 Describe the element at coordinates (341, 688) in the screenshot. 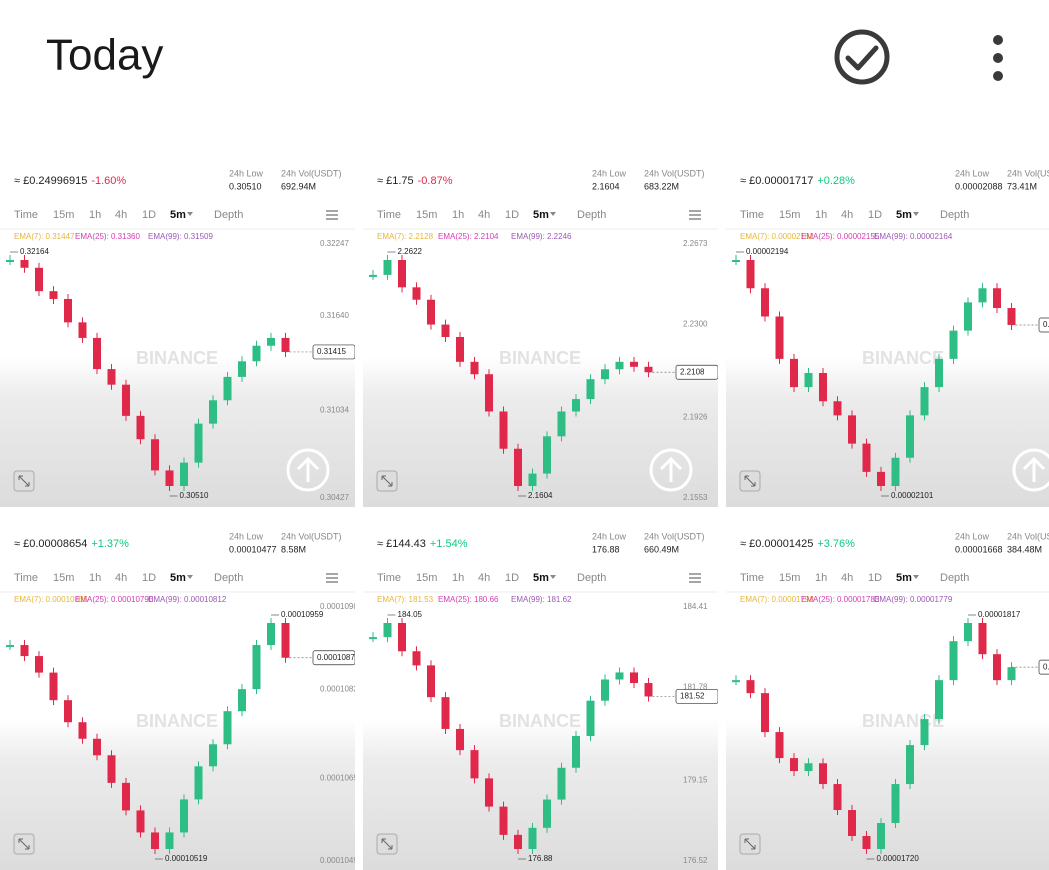

I see `y-tick-label: 0.00010820` at that location.